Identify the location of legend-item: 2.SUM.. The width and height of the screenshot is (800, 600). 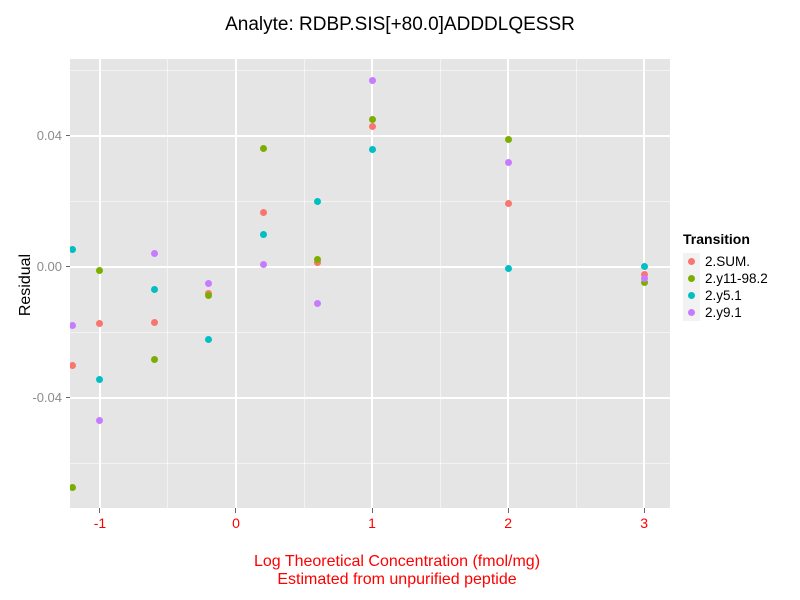
(725, 261).